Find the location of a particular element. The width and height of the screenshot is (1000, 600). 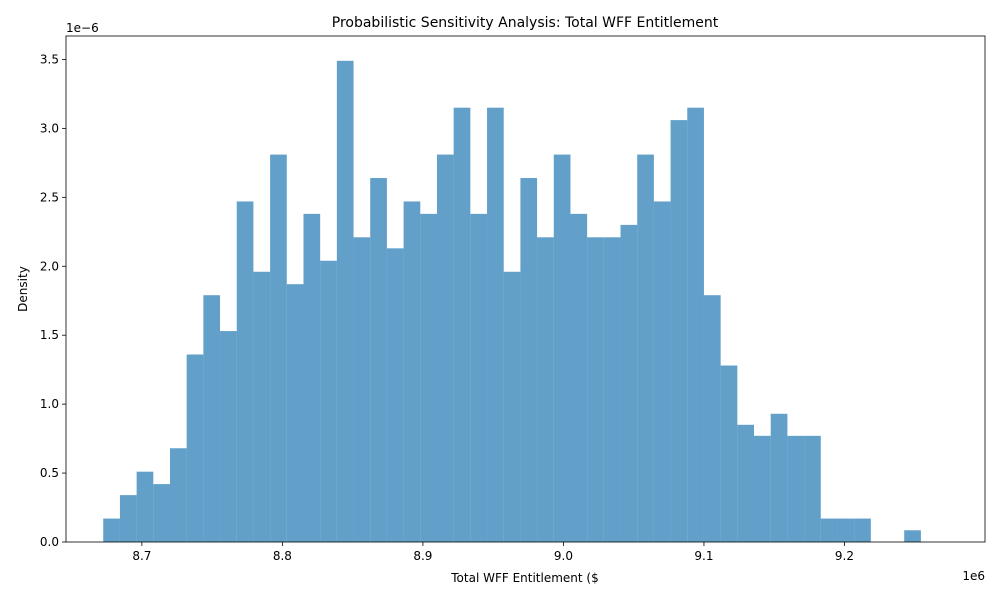

y-axis-label: Density is located at coordinates (23, 289).